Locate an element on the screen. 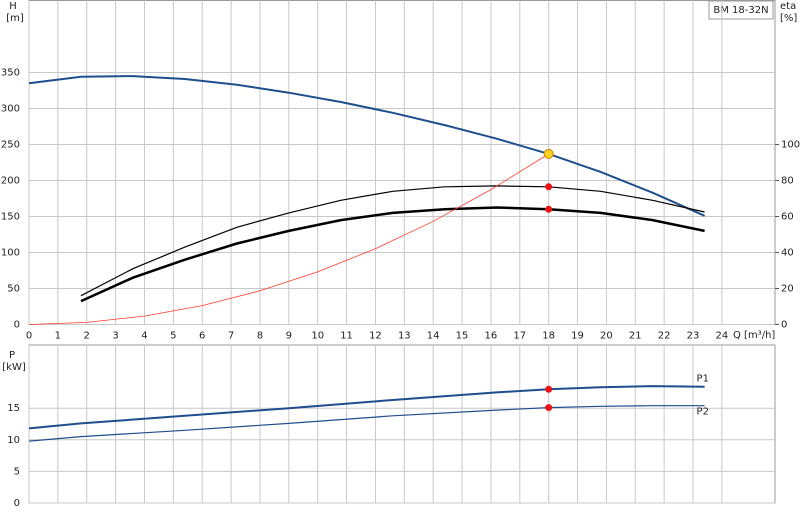 This screenshot has width=800, height=520. series-label: P2 is located at coordinates (703, 412).